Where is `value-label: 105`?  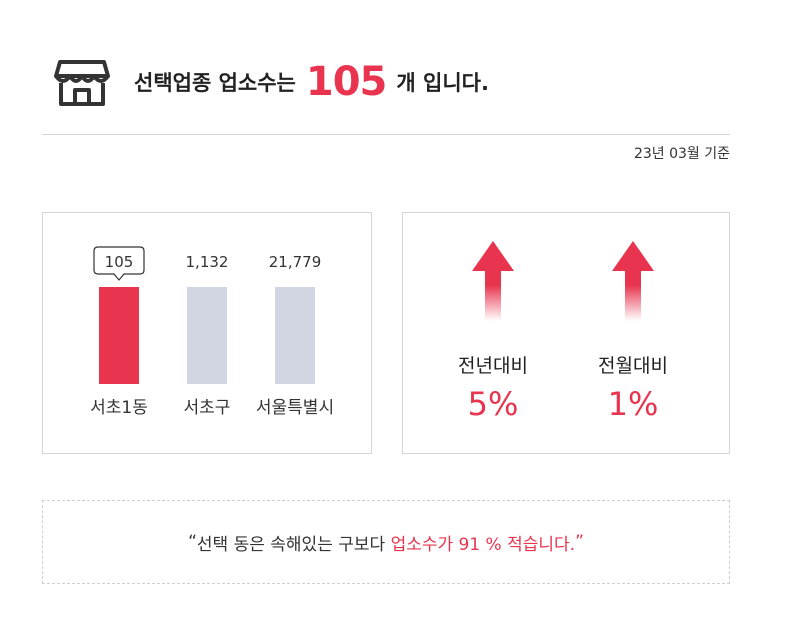
value-label: 105 is located at coordinates (119, 262).